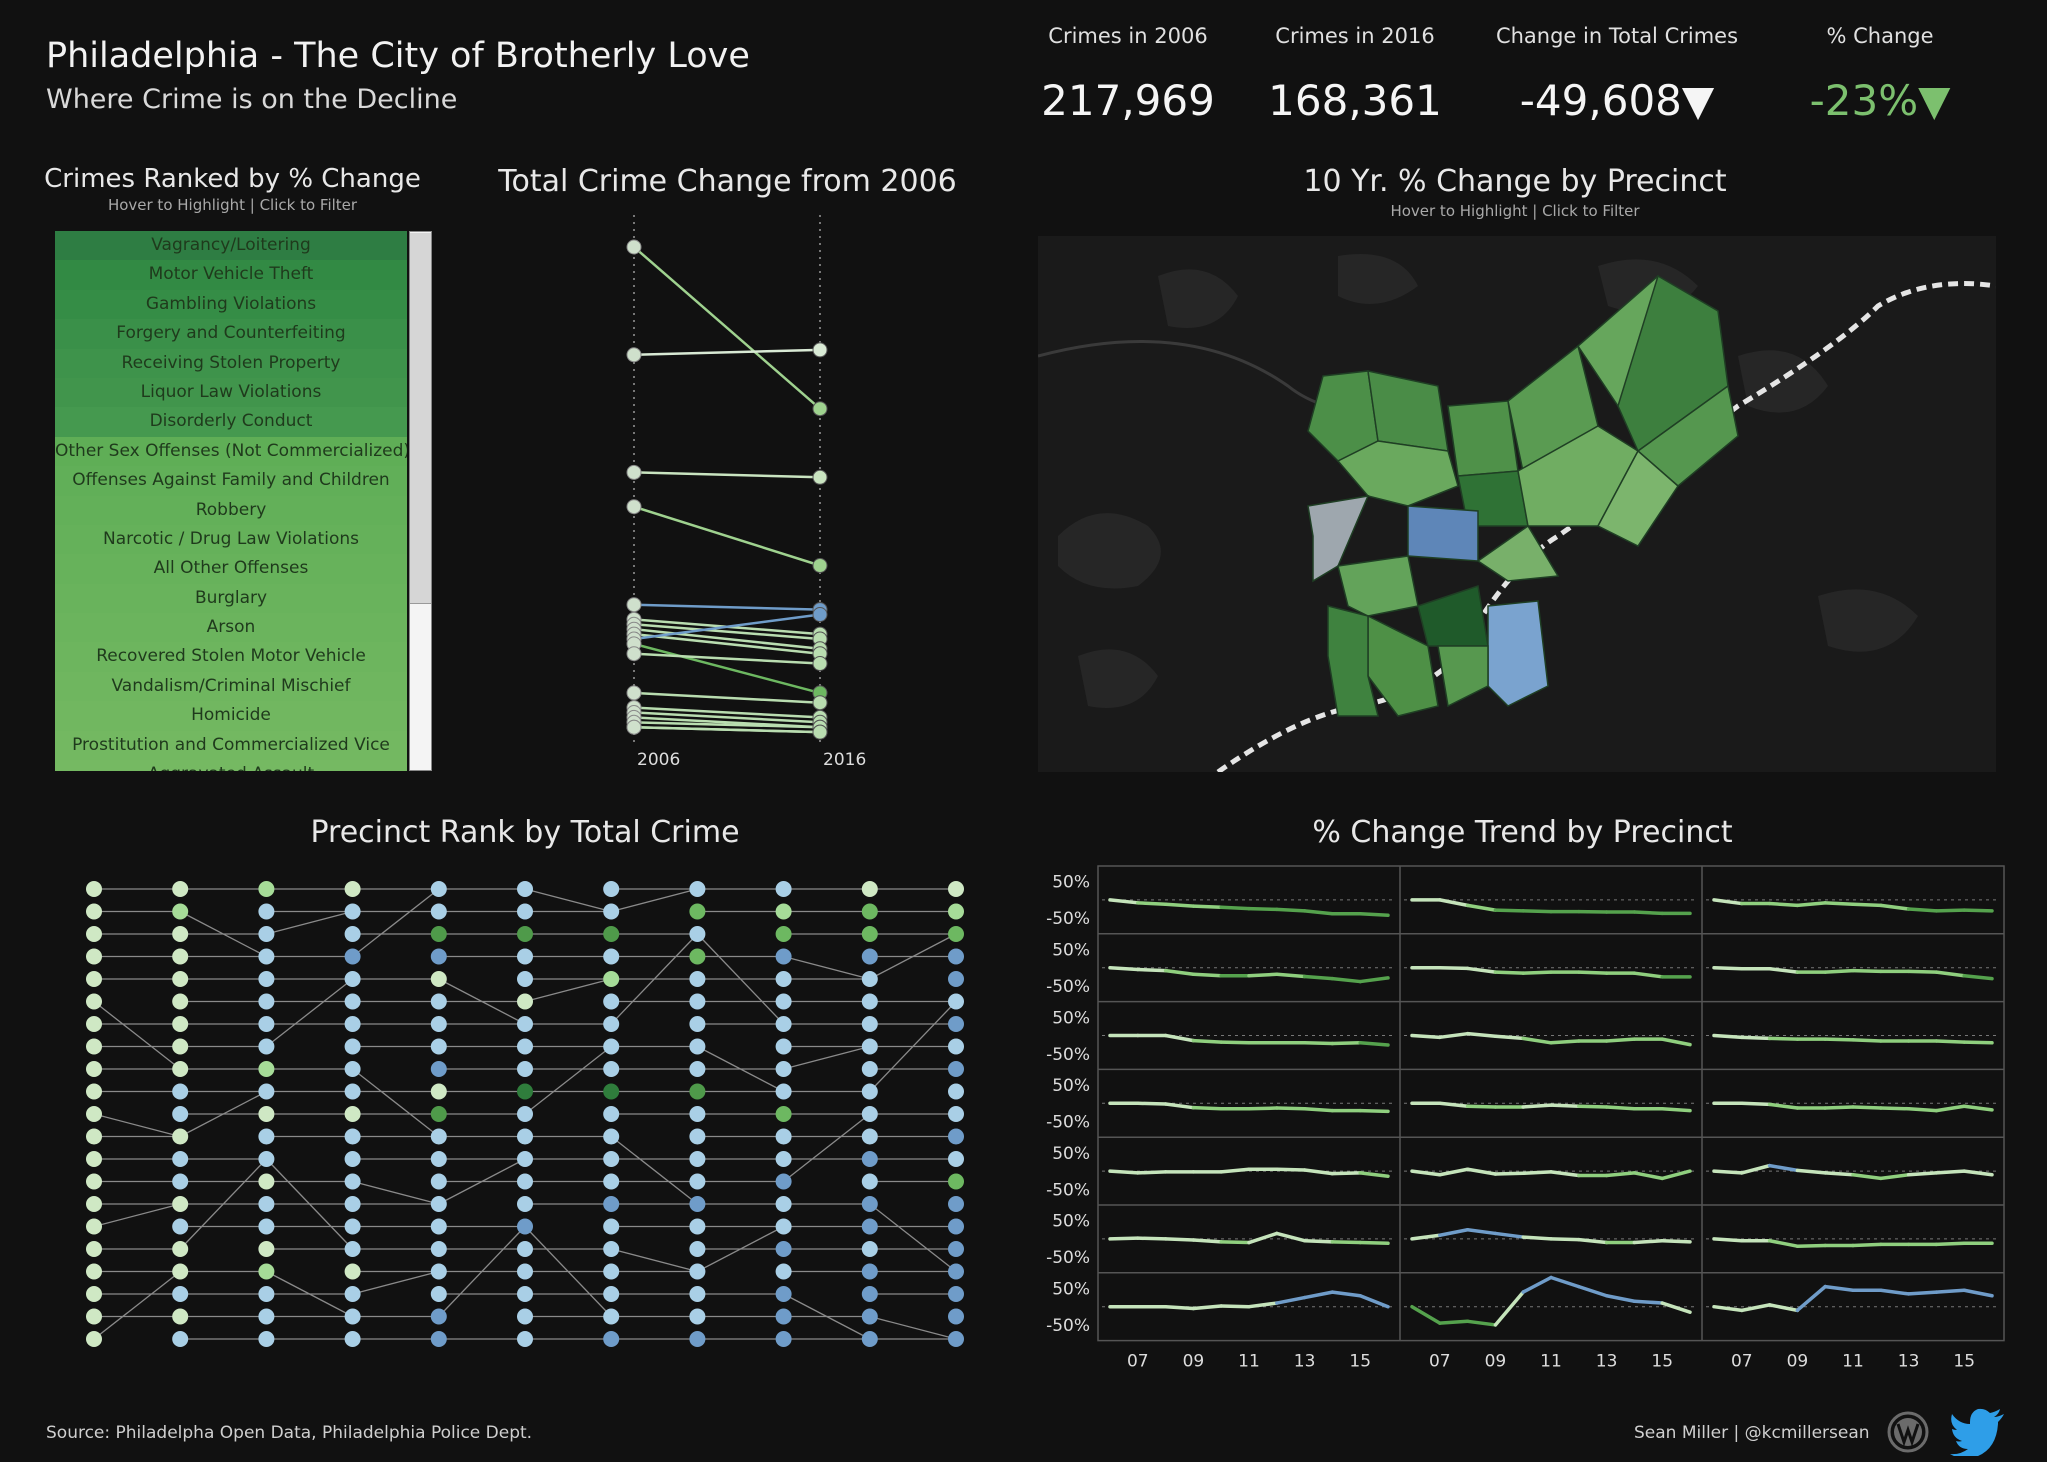 The image size is (2047, 1462). Describe the element at coordinates (231, 363) in the screenshot. I see `rank-list-item: Receiving Stolen Property` at that location.